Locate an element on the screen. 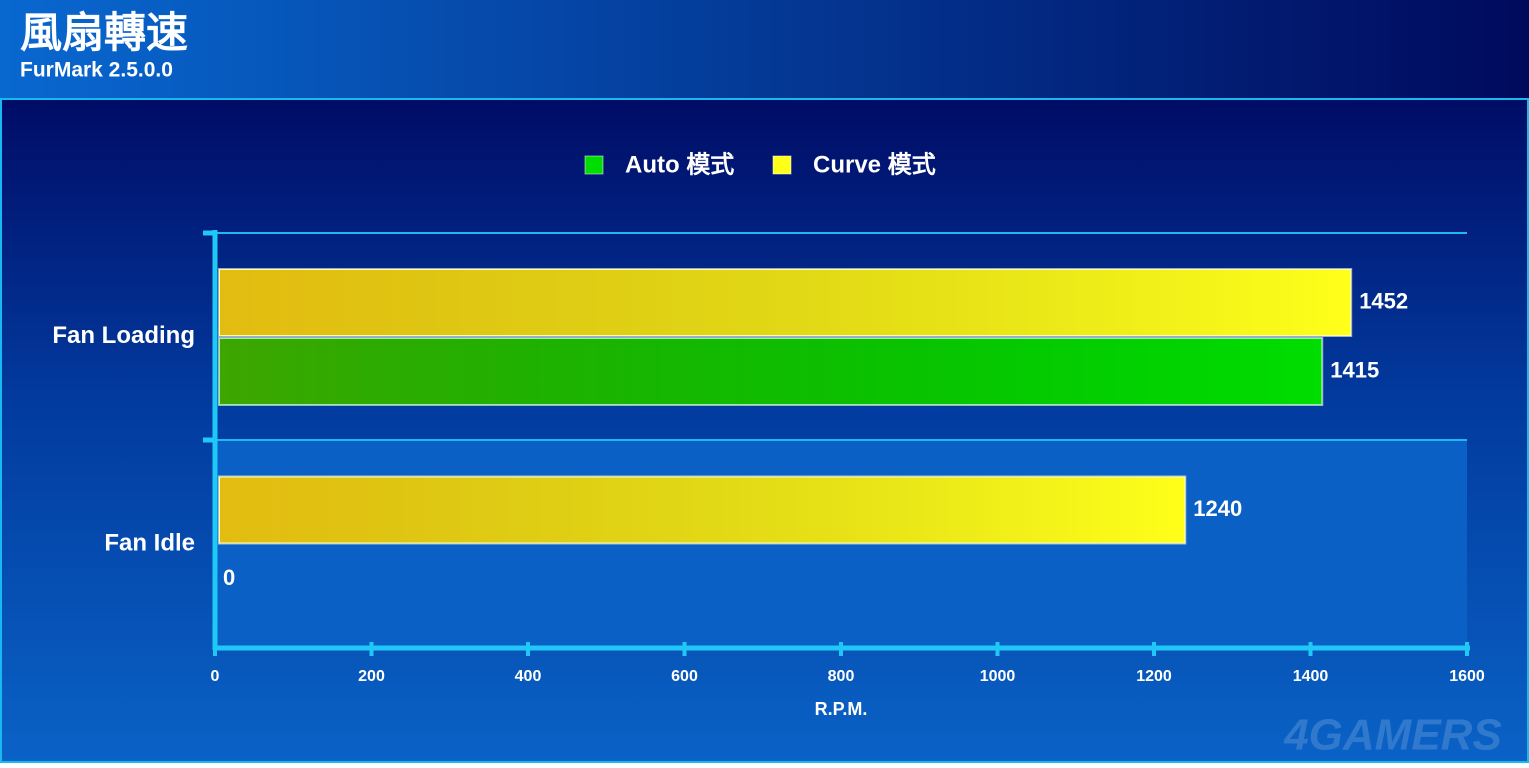 The width and height of the screenshot is (1529, 768). x-tick-label: 1600 is located at coordinates (1467, 676).